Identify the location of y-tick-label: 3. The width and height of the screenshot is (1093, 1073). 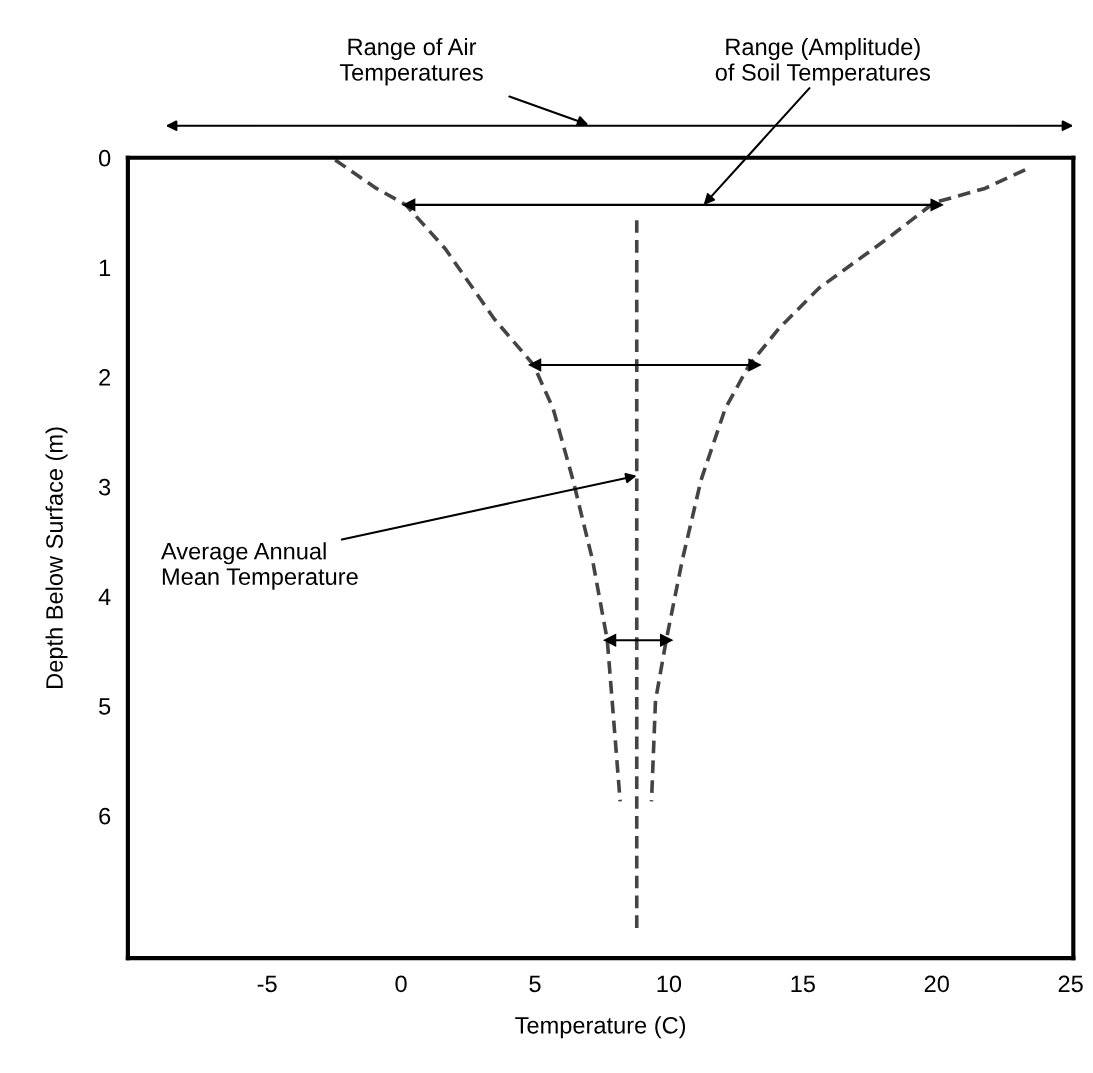
(104, 487).